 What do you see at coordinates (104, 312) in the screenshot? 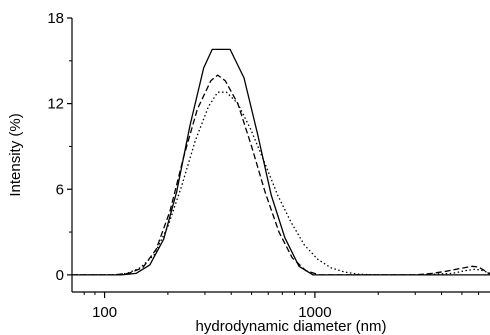
I see `x-tick-label: 100` at bounding box center [104, 312].